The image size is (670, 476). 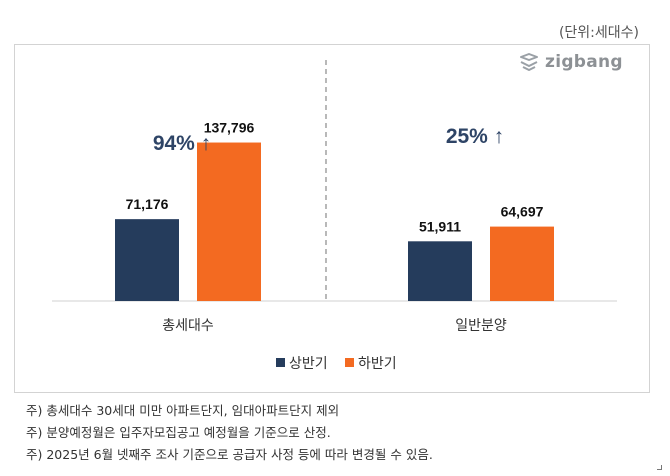 What do you see at coordinates (522, 212) in the screenshot?
I see `data-label: 64,697` at bounding box center [522, 212].